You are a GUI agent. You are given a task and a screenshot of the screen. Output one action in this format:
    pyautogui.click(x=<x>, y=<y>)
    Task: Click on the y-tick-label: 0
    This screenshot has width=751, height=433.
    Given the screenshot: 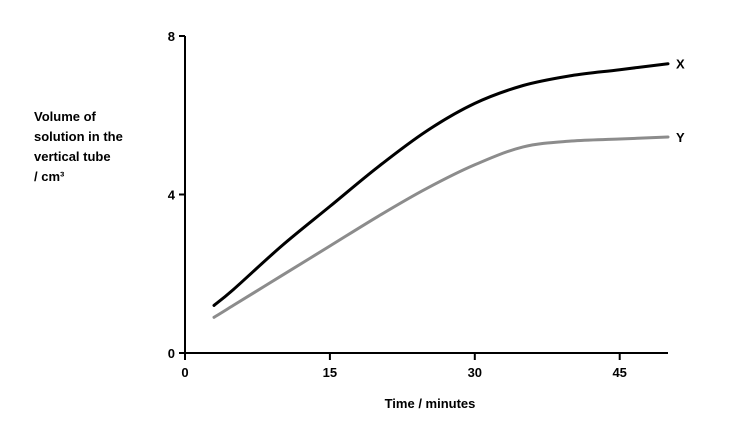 What is the action you would take?
    pyautogui.click(x=171, y=353)
    